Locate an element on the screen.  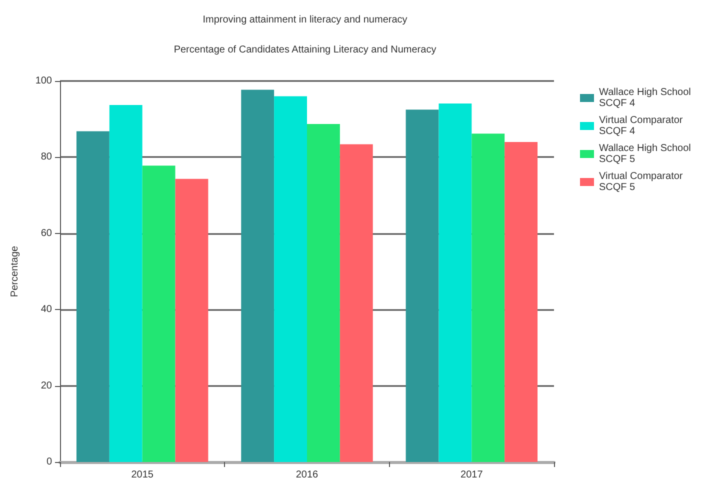
x-tick-label: 2015 is located at coordinates (142, 475).